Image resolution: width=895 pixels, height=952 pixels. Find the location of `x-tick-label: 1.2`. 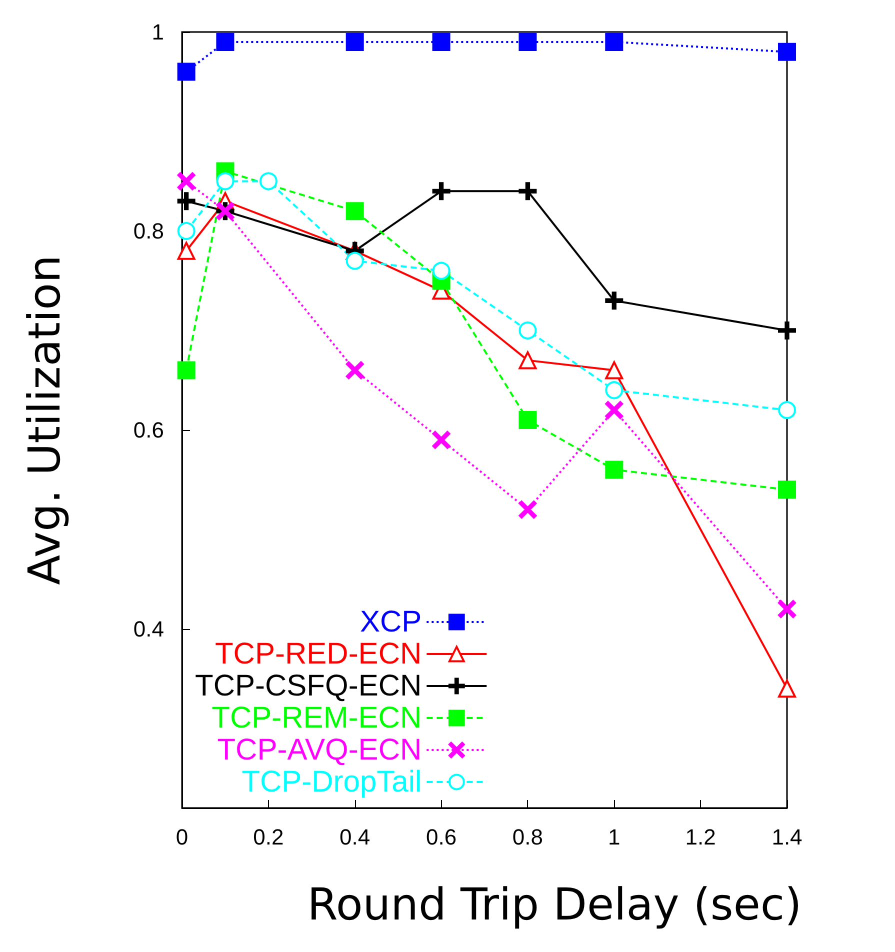

x-tick-label: 1.2 is located at coordinates (700, 837).